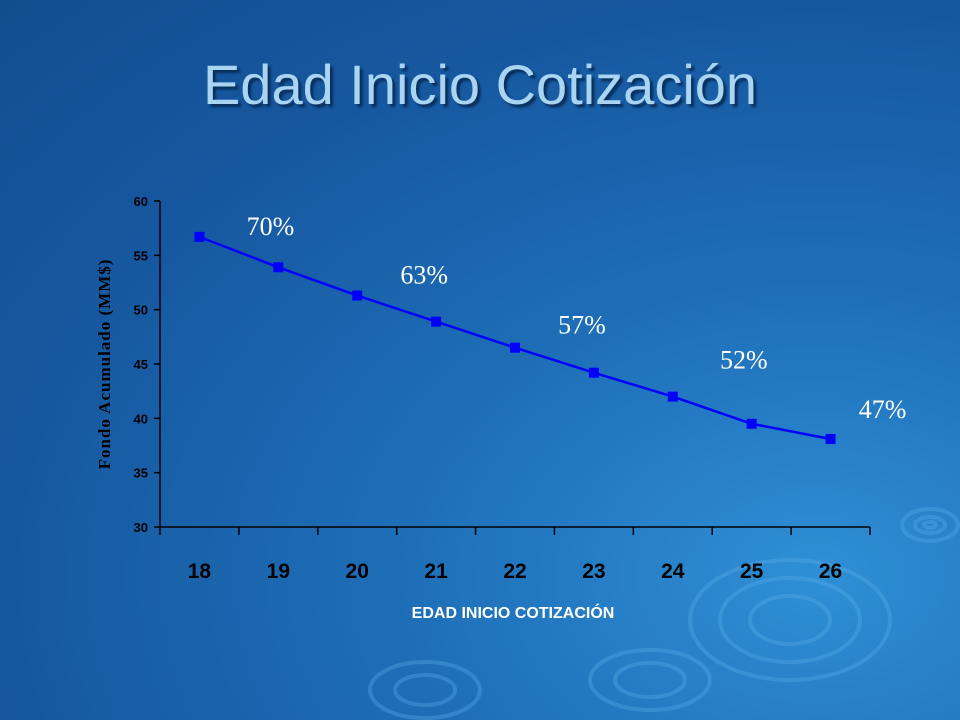  What do you see at coordinates (515, 555) in the screenshot?
I see `x-axis-ticks: 18 19 20 21 22 23 24 25 26` at bounding box center [515, 555].